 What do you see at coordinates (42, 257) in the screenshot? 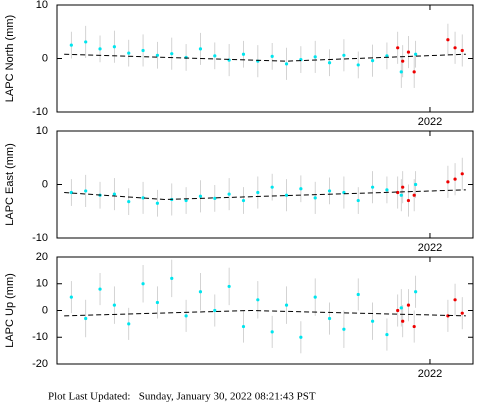
I see `y-tick-label: 20` at bounding box center [42, 257].